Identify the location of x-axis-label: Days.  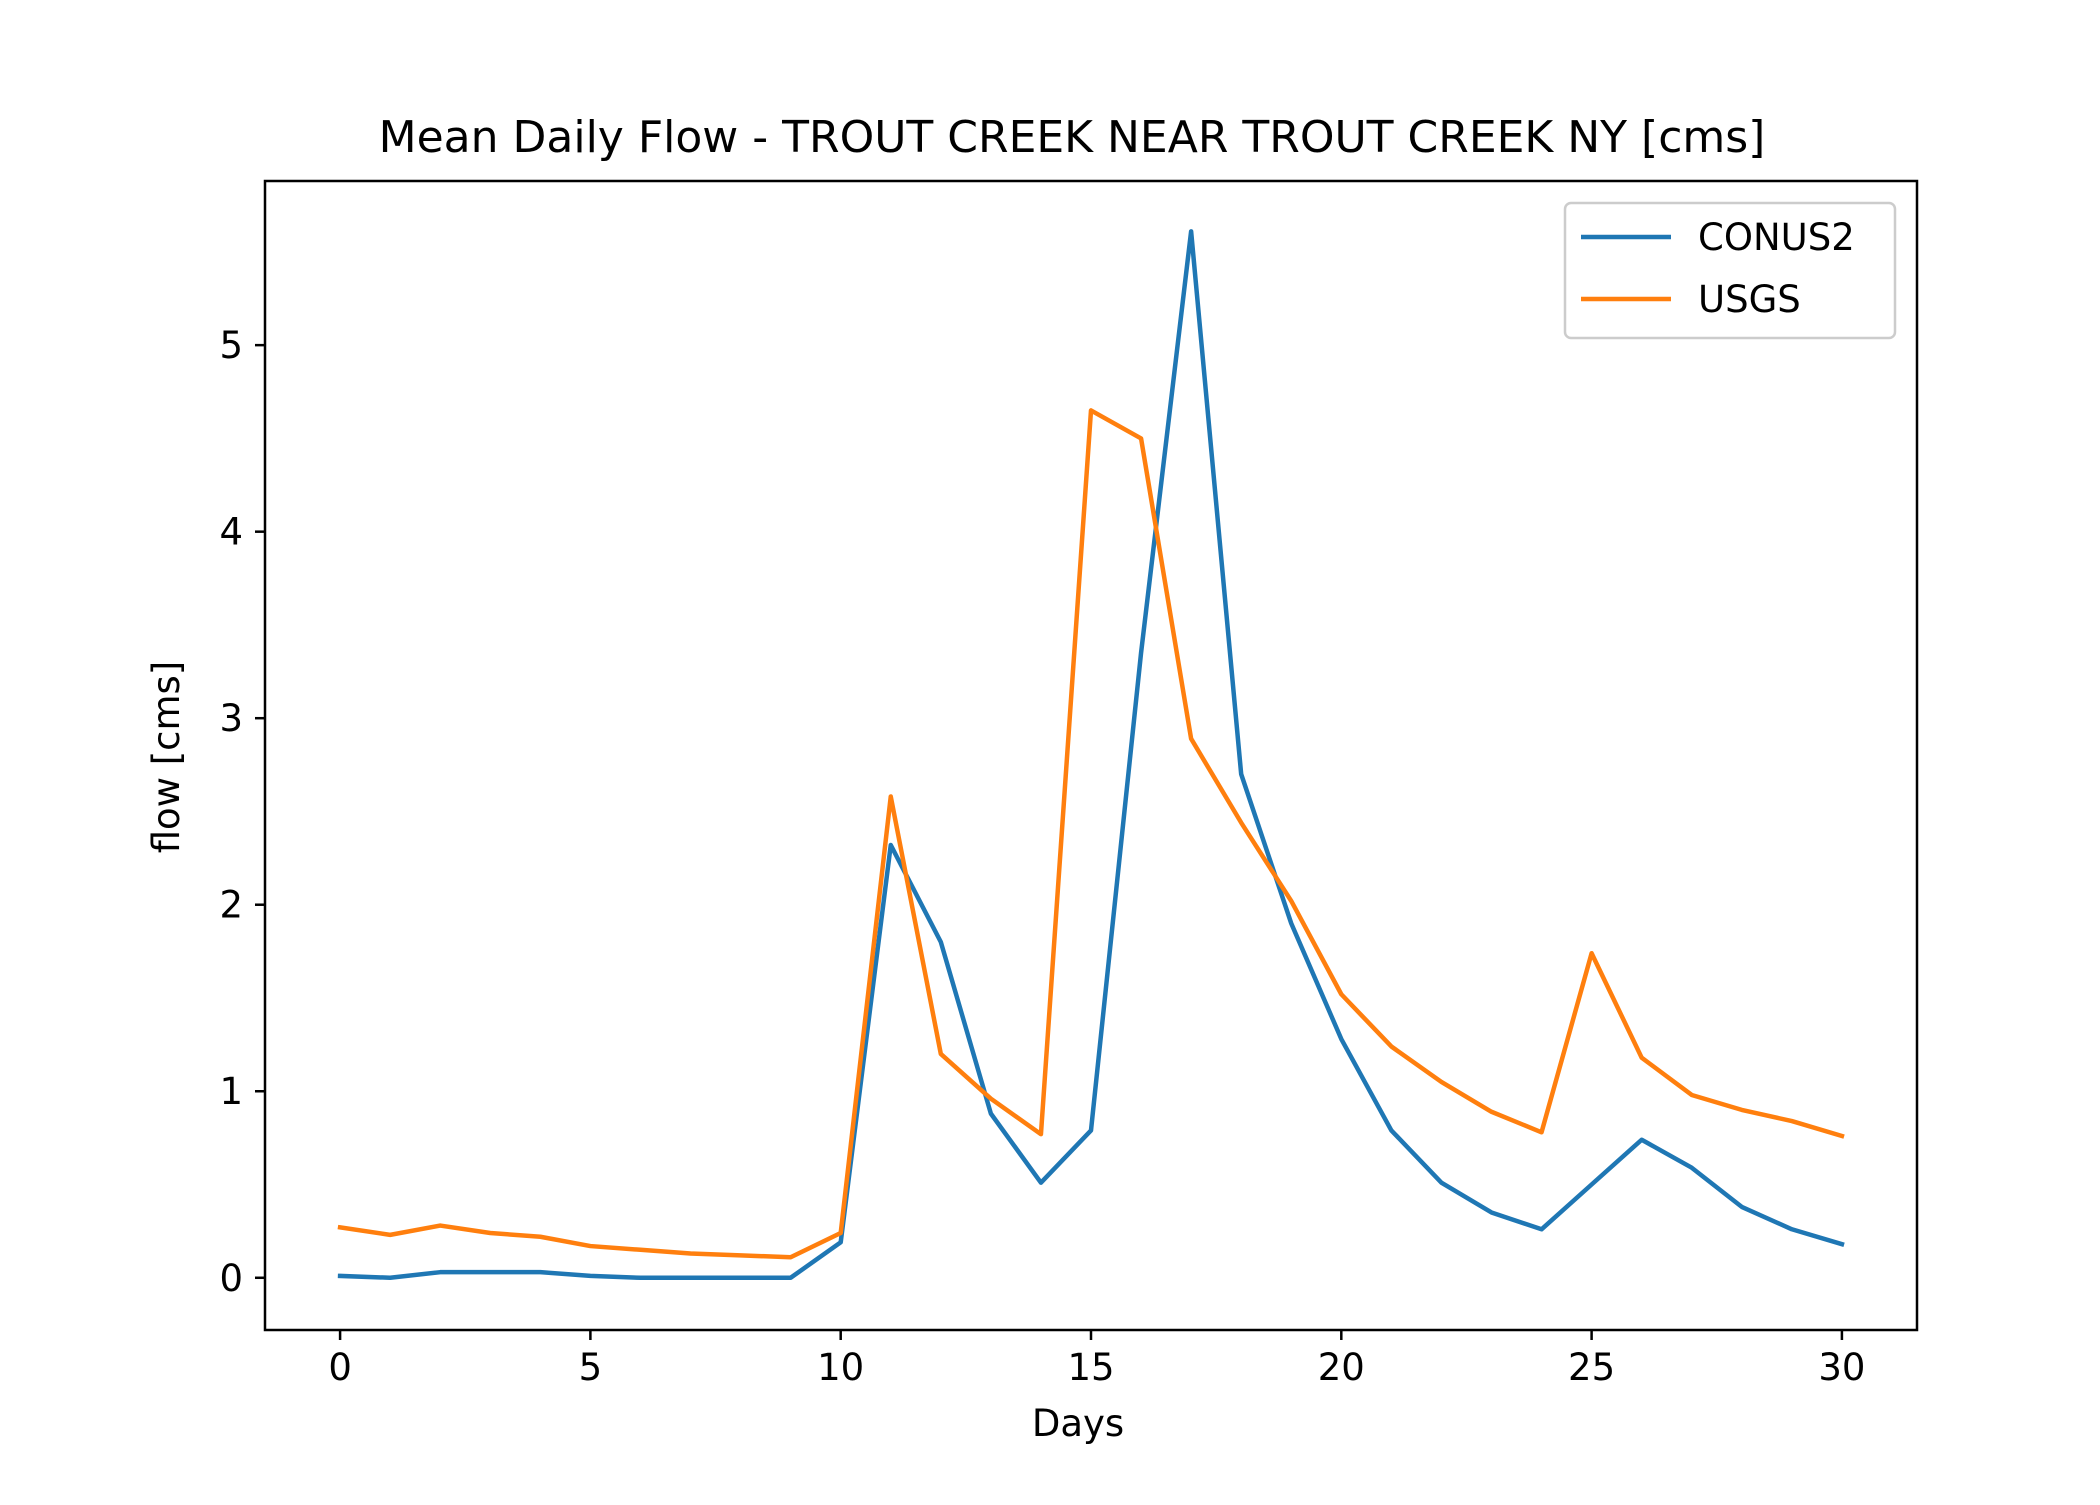
(1078, 1423).